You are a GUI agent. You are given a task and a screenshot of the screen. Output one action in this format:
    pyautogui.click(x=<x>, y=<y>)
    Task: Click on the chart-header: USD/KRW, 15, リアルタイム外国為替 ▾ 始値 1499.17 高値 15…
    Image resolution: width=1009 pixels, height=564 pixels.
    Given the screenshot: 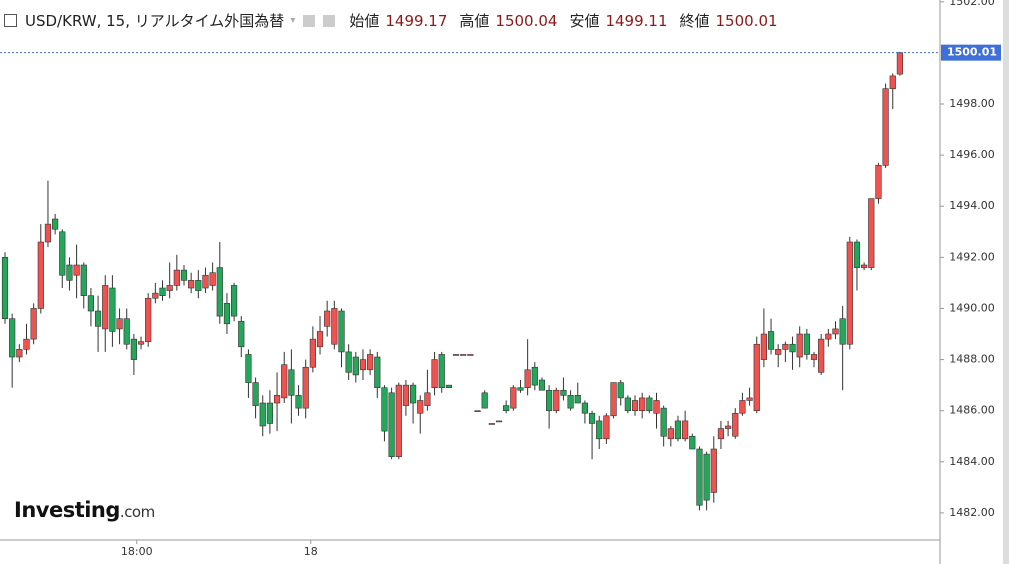 What is the action you would take?
    pyautogui.click(x=394, y=20)
    